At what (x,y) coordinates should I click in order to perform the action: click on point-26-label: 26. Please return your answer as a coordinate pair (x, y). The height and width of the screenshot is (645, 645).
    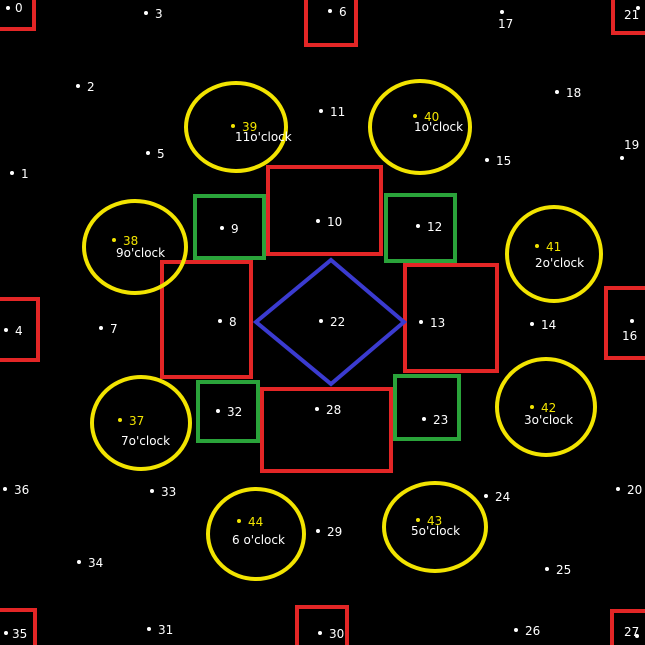
    Looking at the image, I should click on (532, 631).